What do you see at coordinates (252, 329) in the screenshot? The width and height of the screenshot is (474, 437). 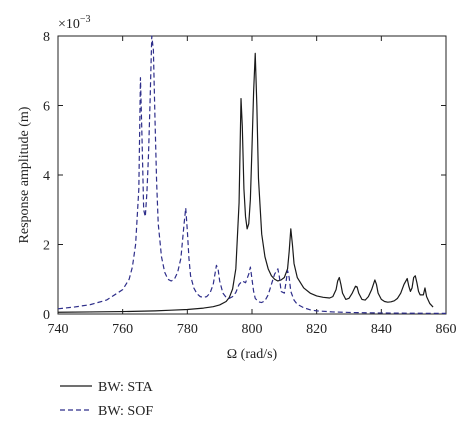 I see `x-tick-label: 800` at bounding box center [252, 329].